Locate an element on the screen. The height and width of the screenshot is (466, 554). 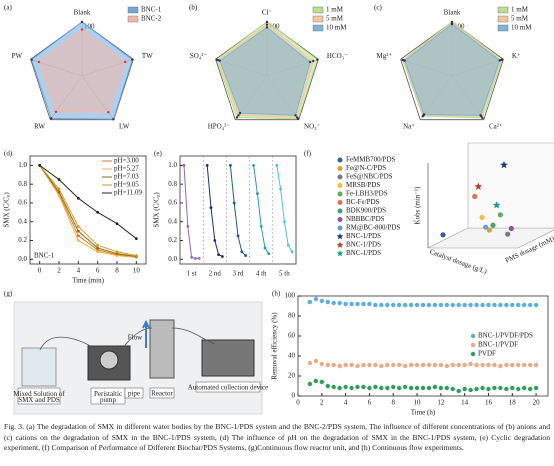
label-box is located at coordinates (39, 396).